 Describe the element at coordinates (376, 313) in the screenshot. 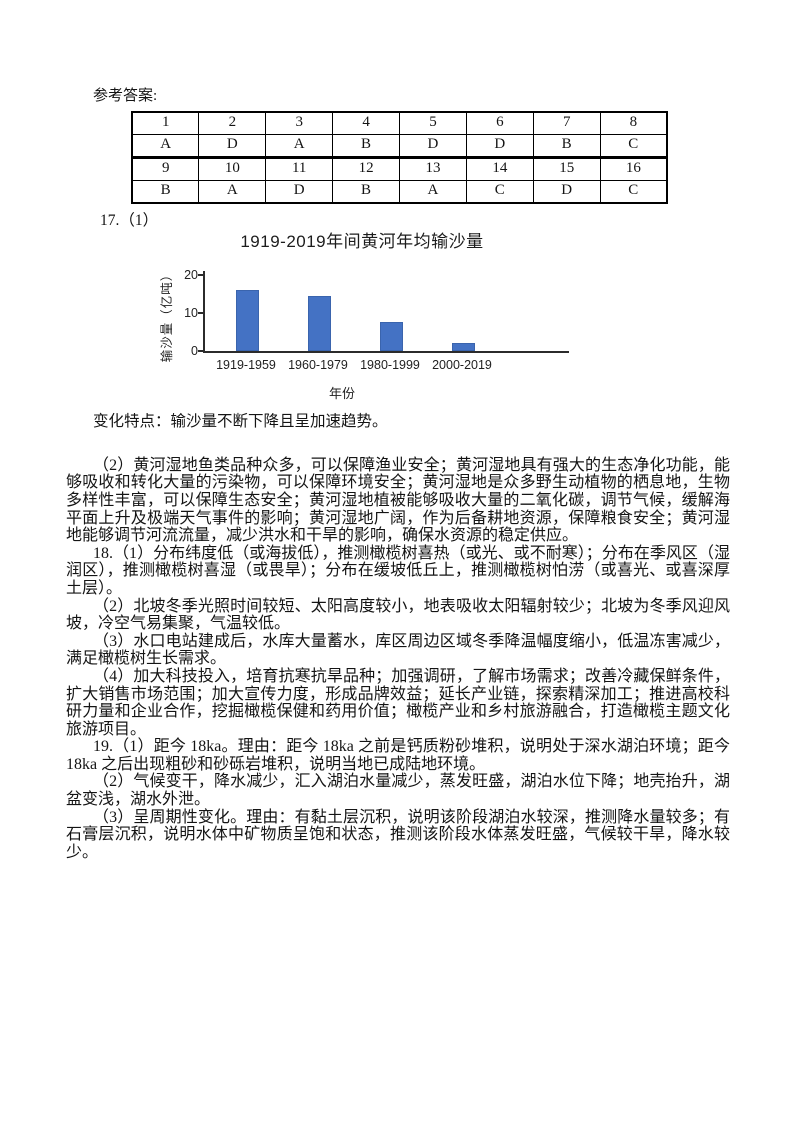

I see `chart-plot-area: 0 10 20` at that location.